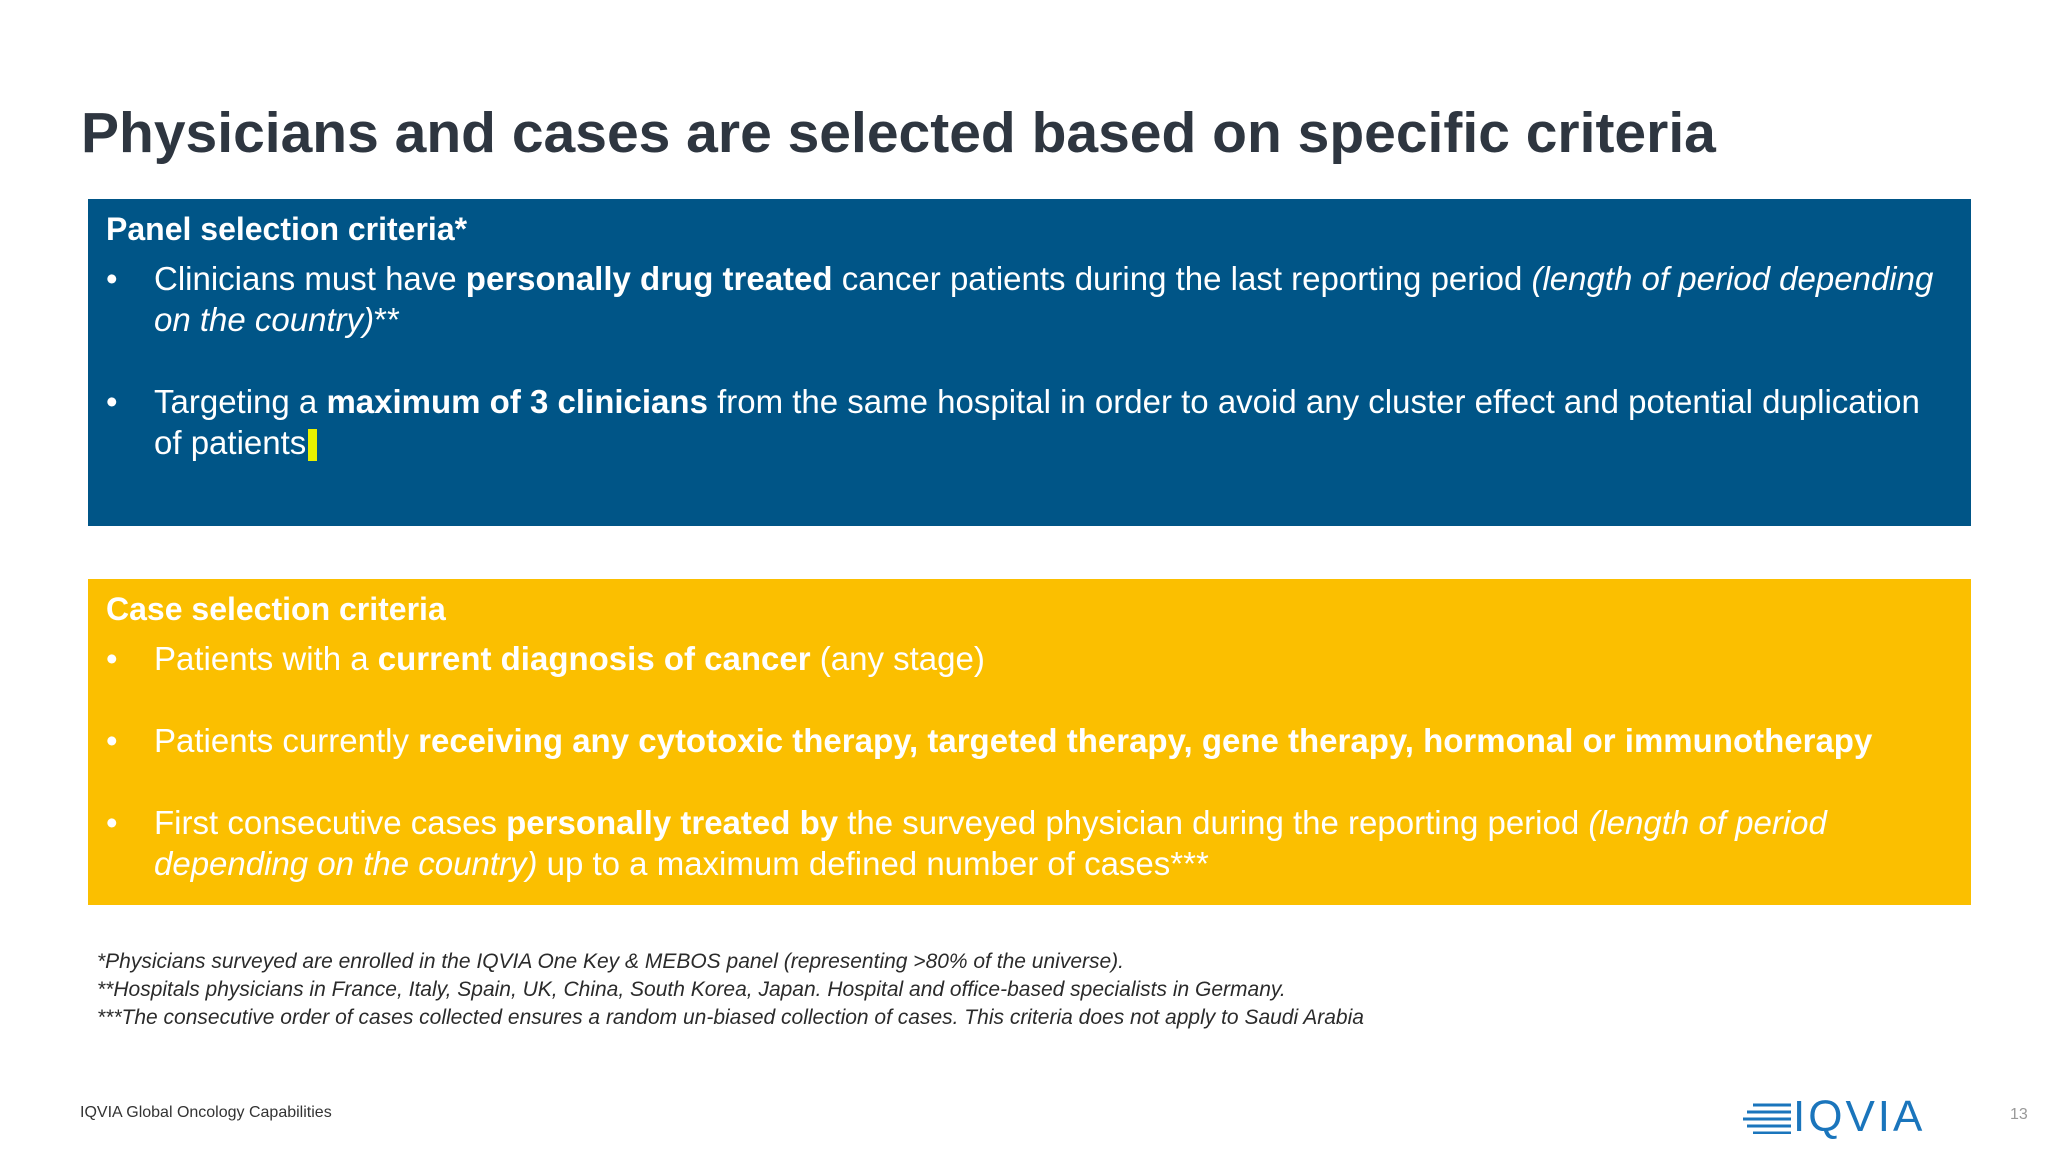  What do you see at coordinates (206, 1112) in the screenshot?
I see `footer: IQVIA Global Oncology Capabilities` at bounding box center [206, 1112].